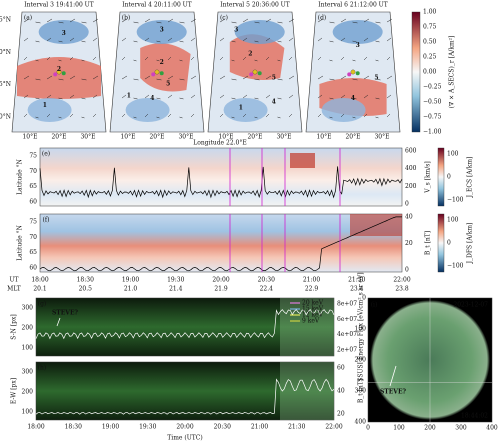 Image resolution: width=500 pixels, height=446 pixels. What do you see at coordinates (455, 200) in the screenshot?
I see `colorbar-tick-label: −100` at bounding box center [455, 200].